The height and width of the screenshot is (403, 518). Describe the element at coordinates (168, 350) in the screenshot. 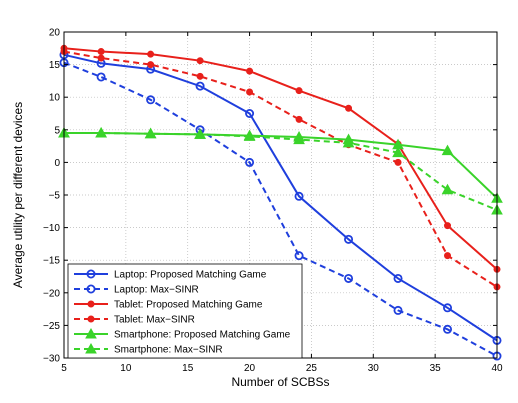

I see `legend-label: Smartphone: Max−SINR` at that location.